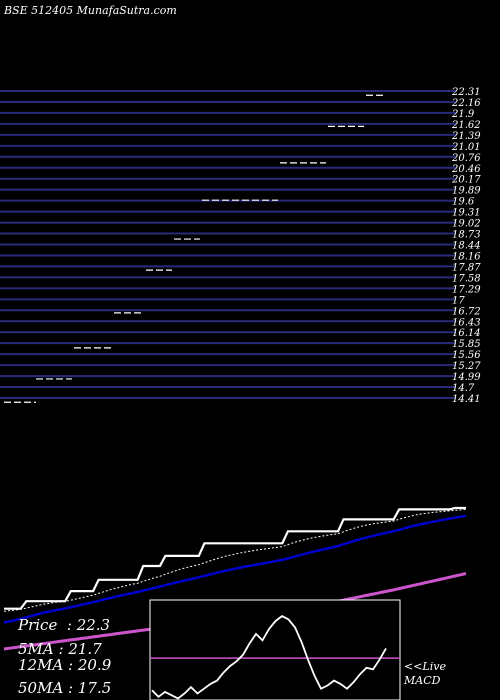 The height and width of the screenshot is (700, 500). Describe the element at coordinates (93, 625) in the screenshot. I see `stat-price-value: 22.3` at that location.